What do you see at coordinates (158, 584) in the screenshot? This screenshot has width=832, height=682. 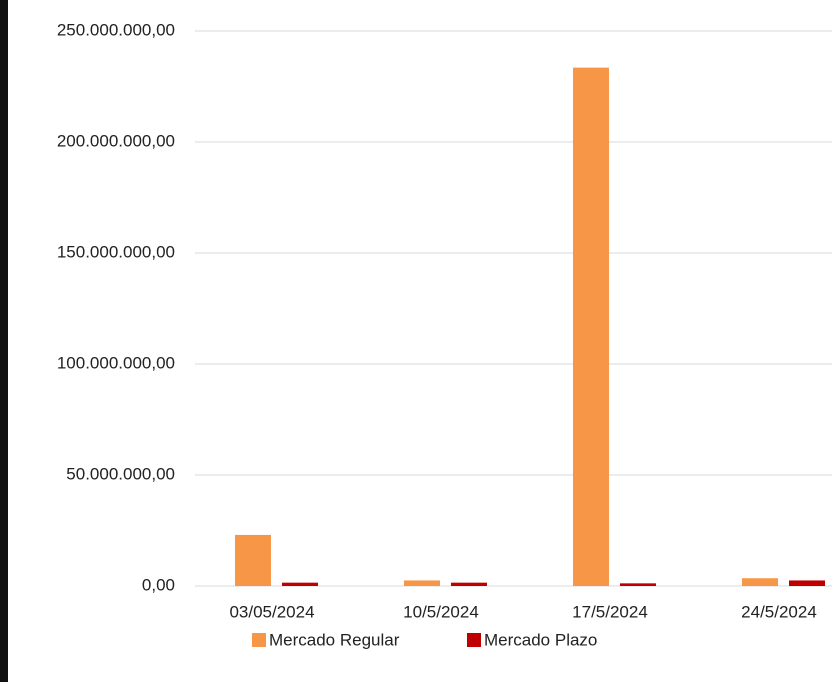 I see `y-tick-label: 0,00` at bounding box center [158, 584].